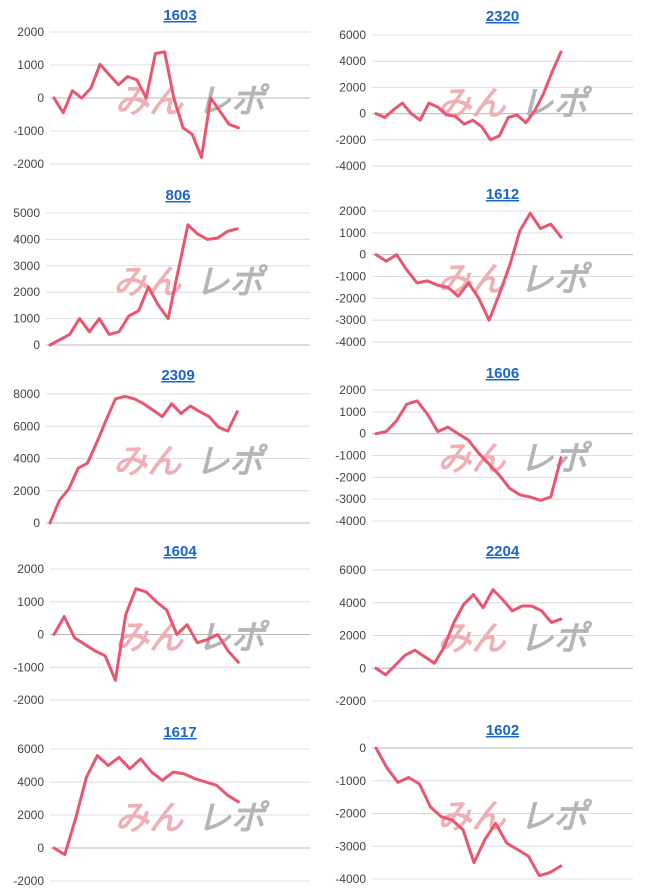 The height and width of the screenshot is (892, 645). Describe the element at coordinates (179, 15) in the screenshot. I see `chart-title-link: 1603` at that location.